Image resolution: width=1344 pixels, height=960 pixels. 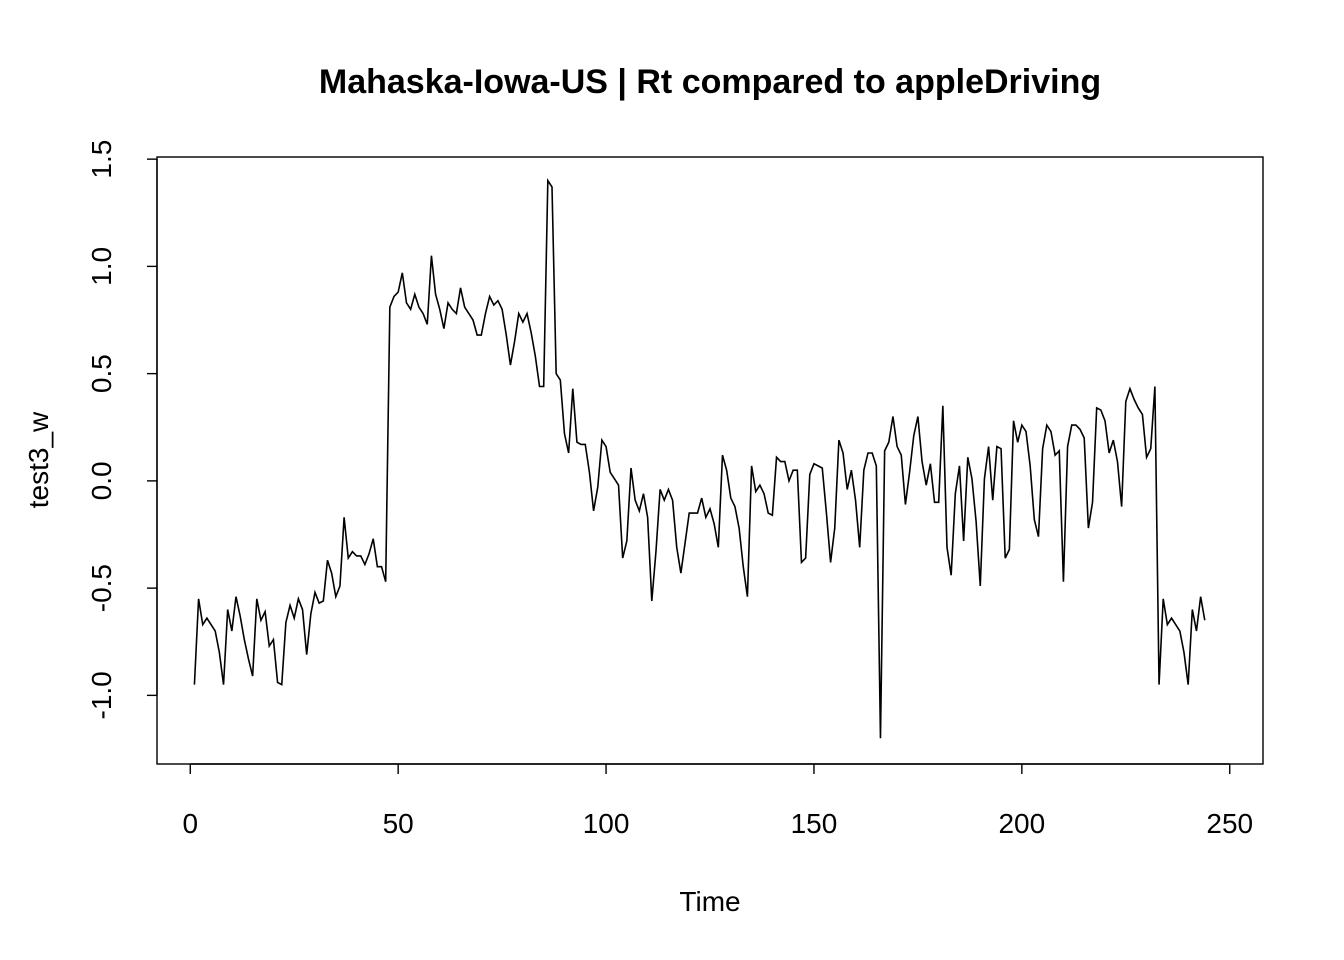 What do you see at coordinates (1021, 823) in the screenshot?
I see `x-tick-label: 200` at bounding box center [1021, 823].